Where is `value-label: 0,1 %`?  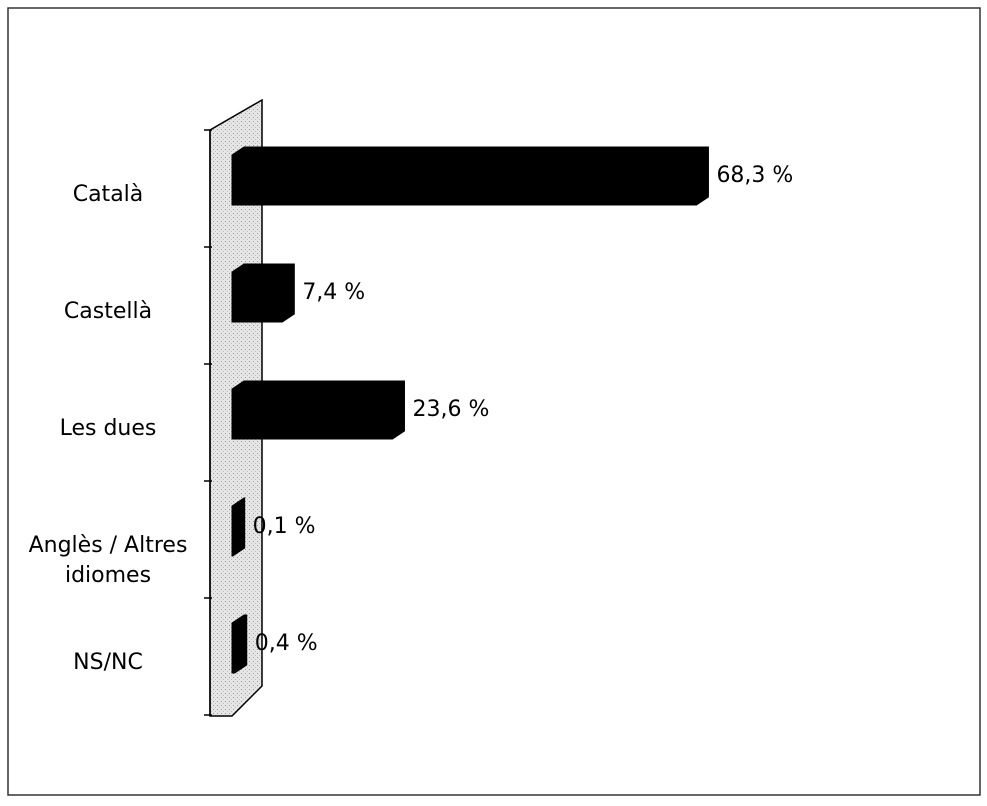 value-label: 0,1 % is located at coordinates (284, 526).